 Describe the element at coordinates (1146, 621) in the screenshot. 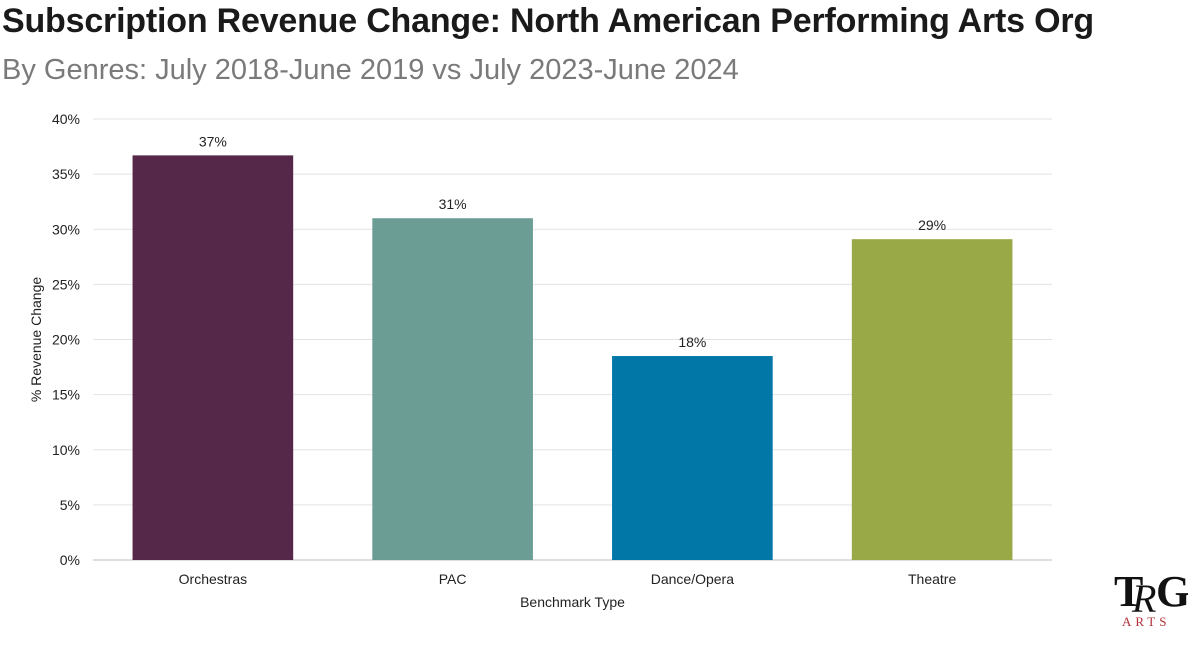

I see `svg-text: ARTS` at that location.